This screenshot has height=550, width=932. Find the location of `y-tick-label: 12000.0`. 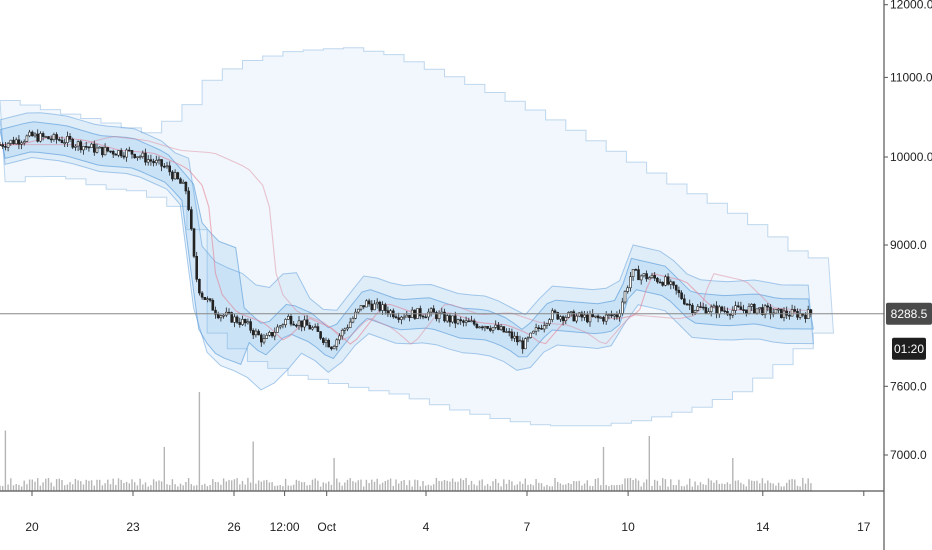

y-tick-label: 12000.0 is located at coordinates (911, 6).